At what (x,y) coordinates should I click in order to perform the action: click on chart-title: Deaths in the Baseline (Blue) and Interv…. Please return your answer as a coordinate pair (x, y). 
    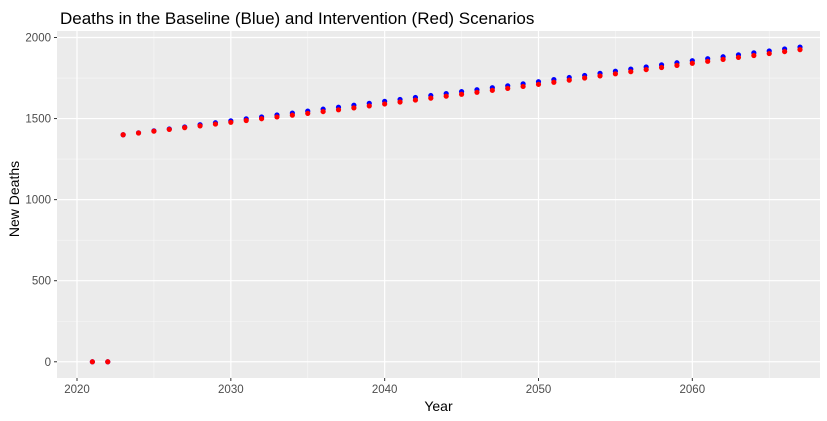
    Looking at the image, I should click on (297, 18).